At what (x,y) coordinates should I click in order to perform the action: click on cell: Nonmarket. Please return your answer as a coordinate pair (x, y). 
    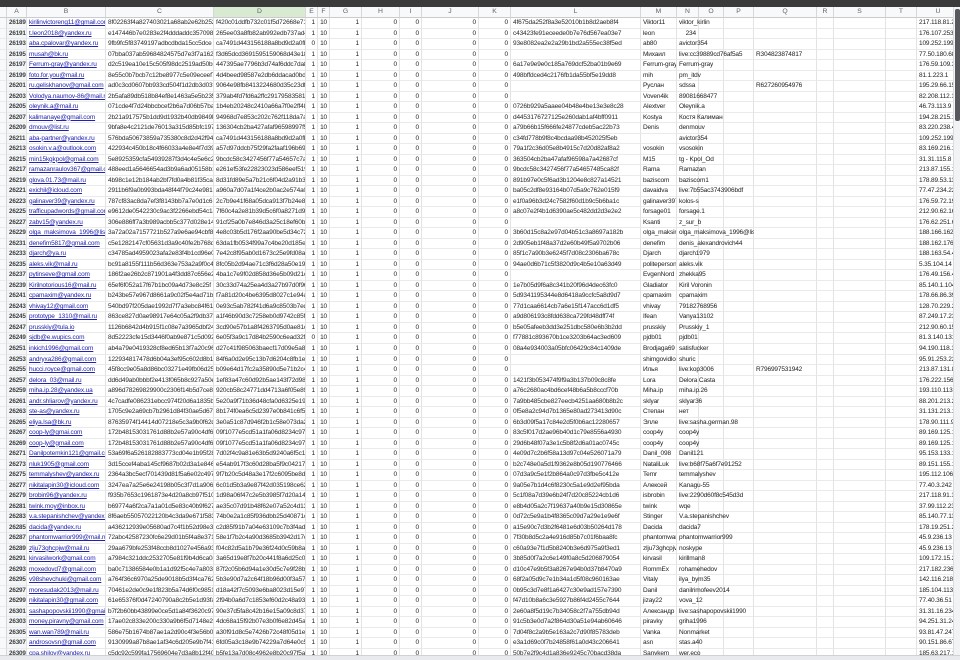
    Looking at the image, I should click on (693, 633).